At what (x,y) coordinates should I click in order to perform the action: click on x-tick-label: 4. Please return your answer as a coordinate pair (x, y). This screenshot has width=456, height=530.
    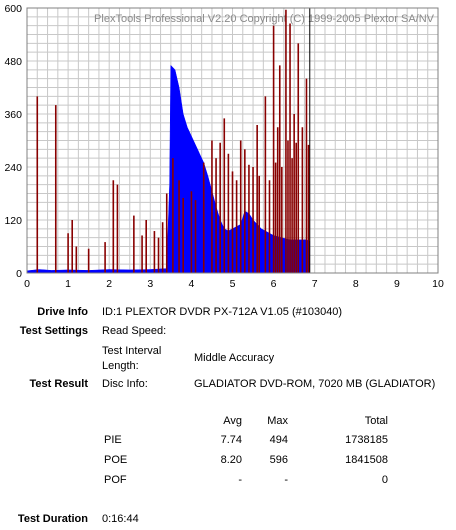
    Looking at the image, I should click on (191, 284).